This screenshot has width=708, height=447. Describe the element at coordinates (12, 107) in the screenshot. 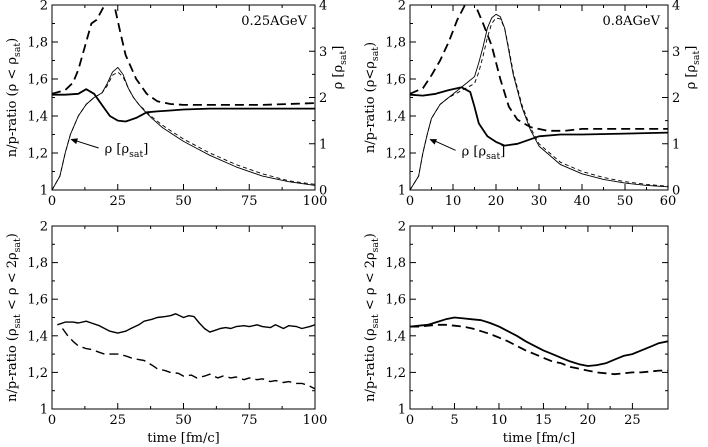

I see `y-axis-label-part: n/p-ratio (ρ < ρ` at that location.